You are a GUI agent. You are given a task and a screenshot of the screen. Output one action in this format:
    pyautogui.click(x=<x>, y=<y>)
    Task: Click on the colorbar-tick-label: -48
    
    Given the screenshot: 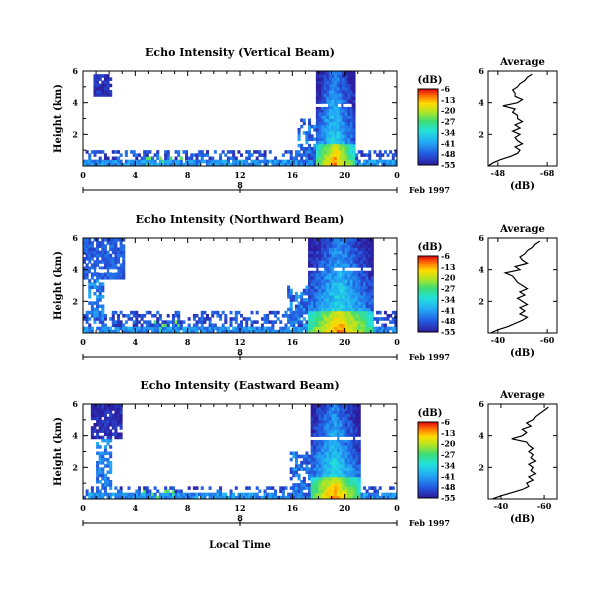 What is the action you would take?
    pyautogui.click(x=448, y=487)
    